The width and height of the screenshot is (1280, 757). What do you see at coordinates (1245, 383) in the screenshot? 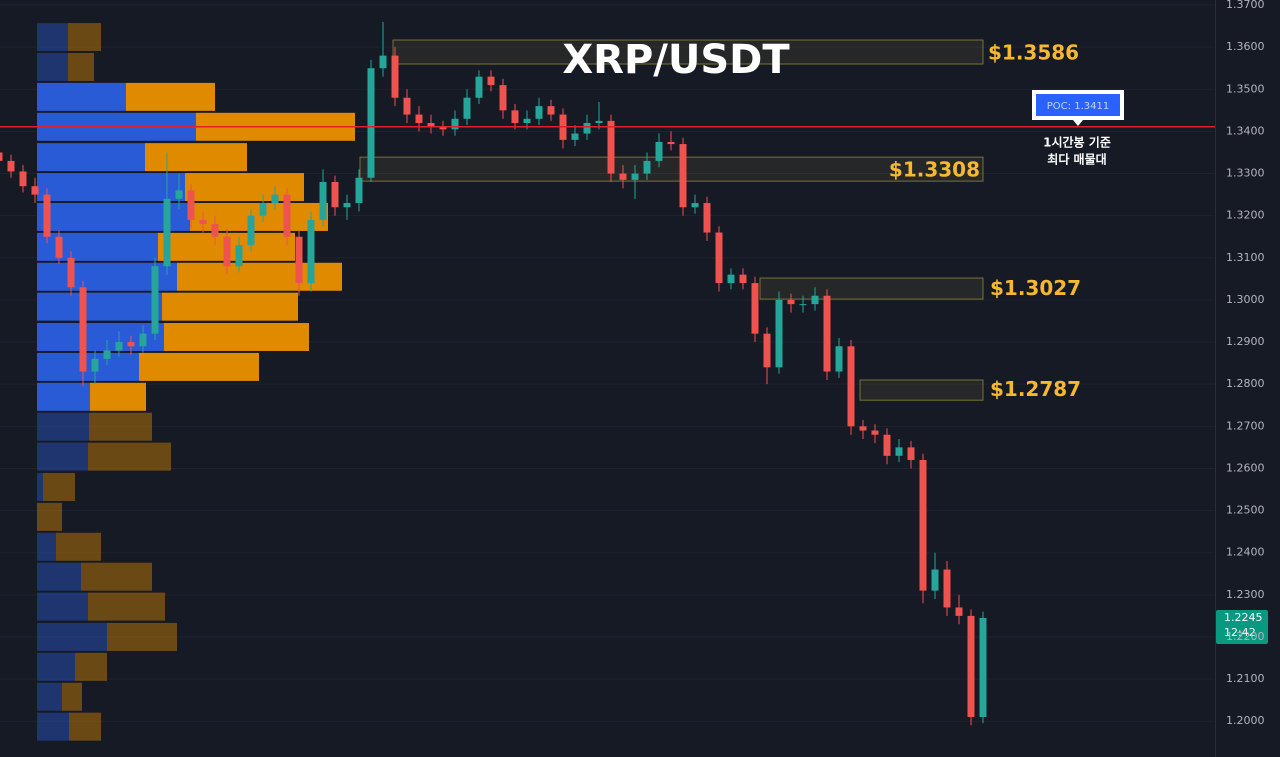
I see `y-tick-label: 1.2800` at bounding box center [1245, 383].